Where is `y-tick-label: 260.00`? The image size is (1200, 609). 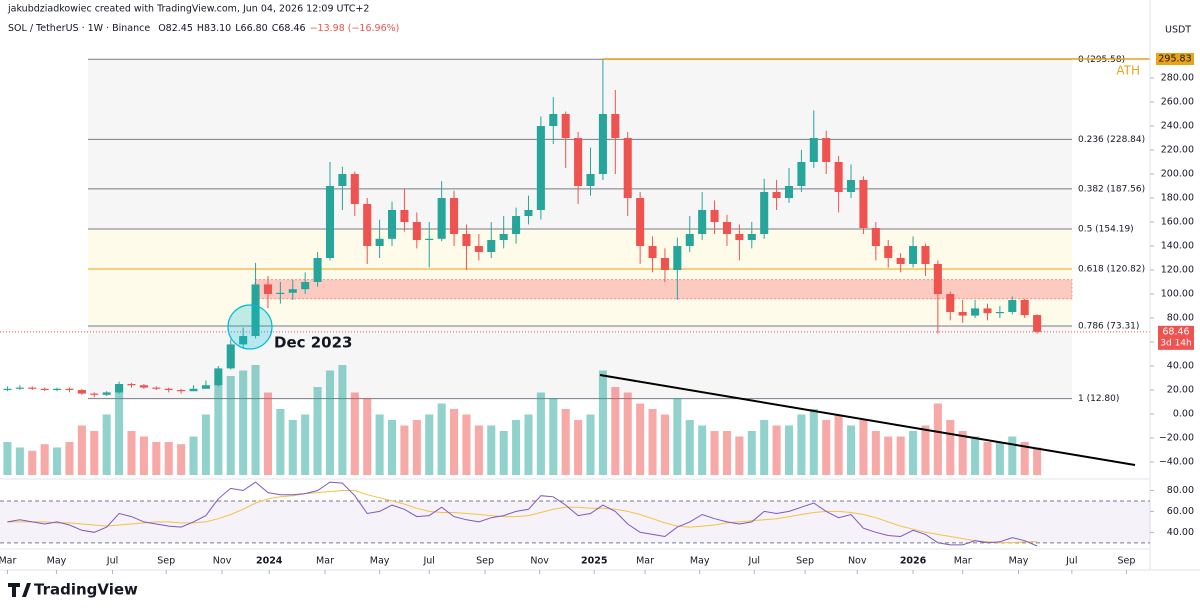 y-tick-label: 260.00 is located at coordinates (1177, 102).